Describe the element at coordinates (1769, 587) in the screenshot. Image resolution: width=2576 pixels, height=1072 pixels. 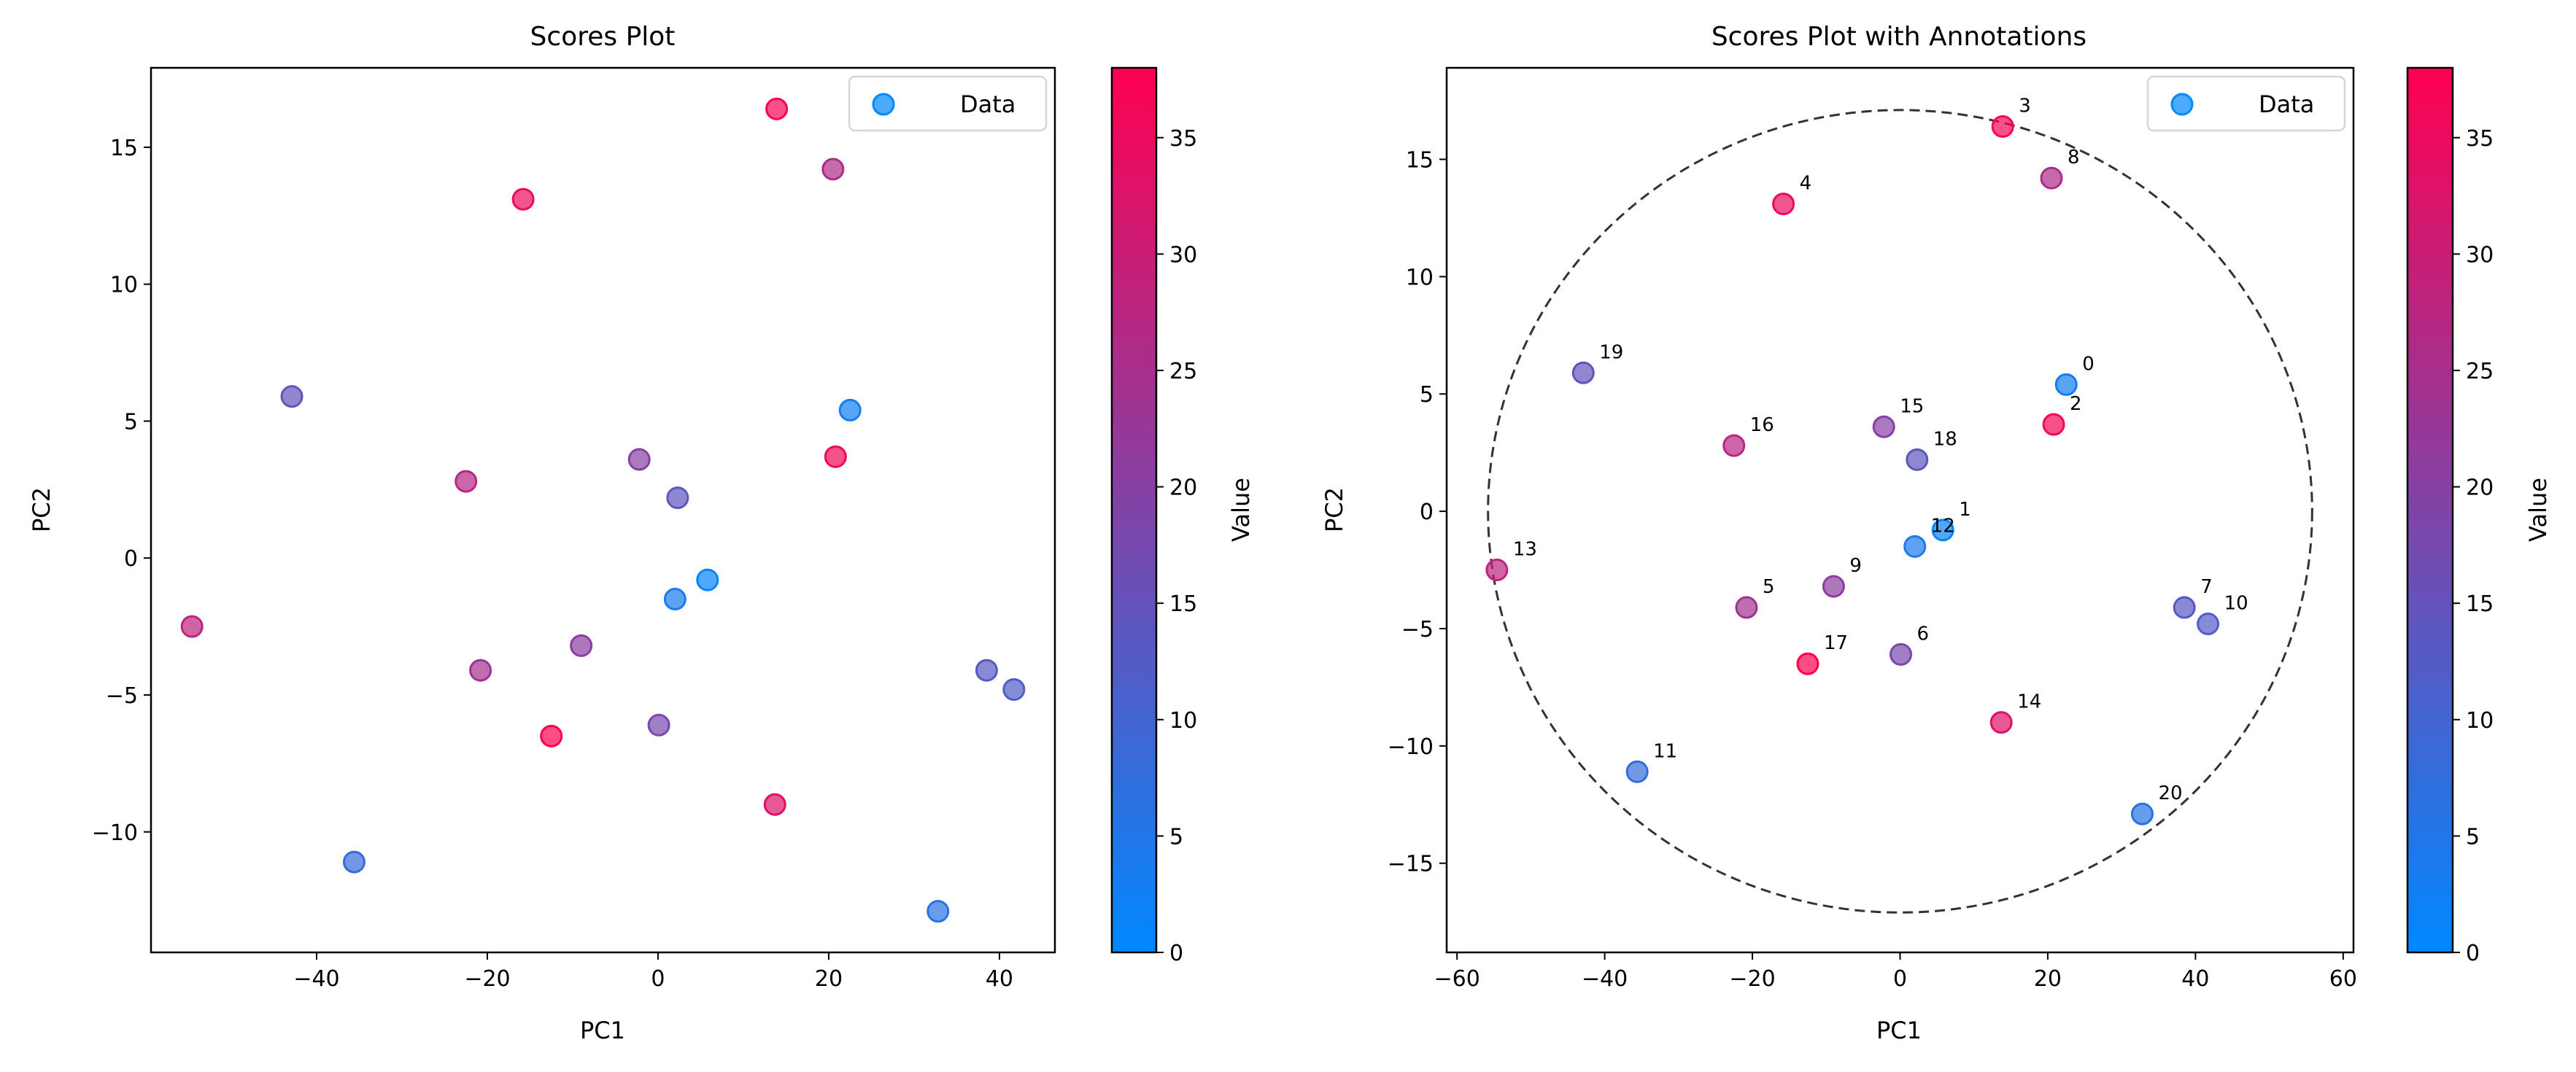
I see `point-annotation: 5` at that location.